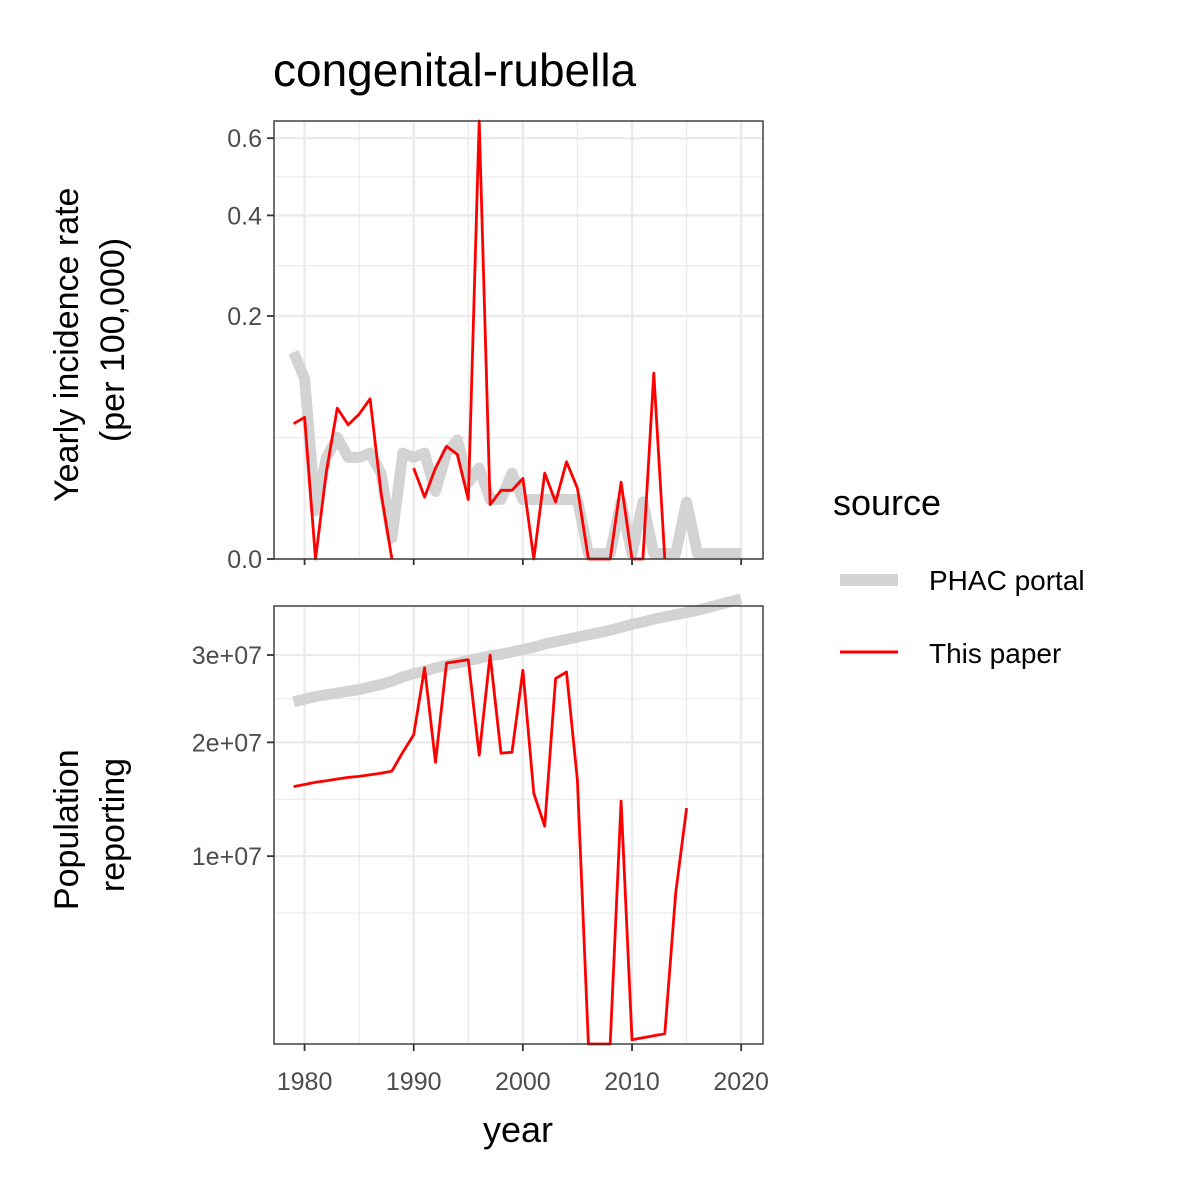 The image size is (1200, 1200). I want to click on chart-title: congenital-rubella, so click(455, 70).